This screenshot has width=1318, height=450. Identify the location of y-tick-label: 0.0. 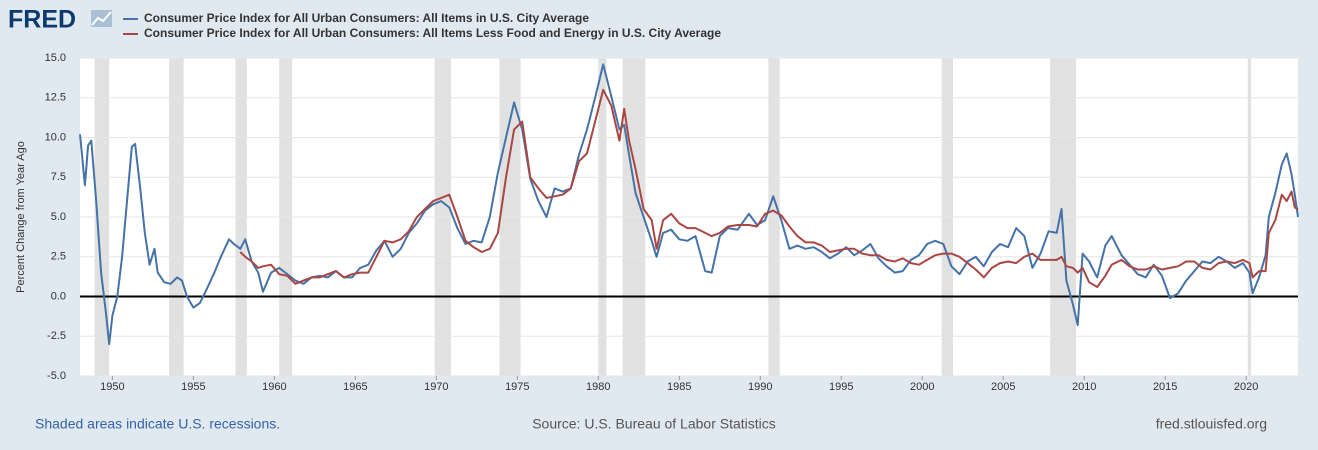
(58, 296).